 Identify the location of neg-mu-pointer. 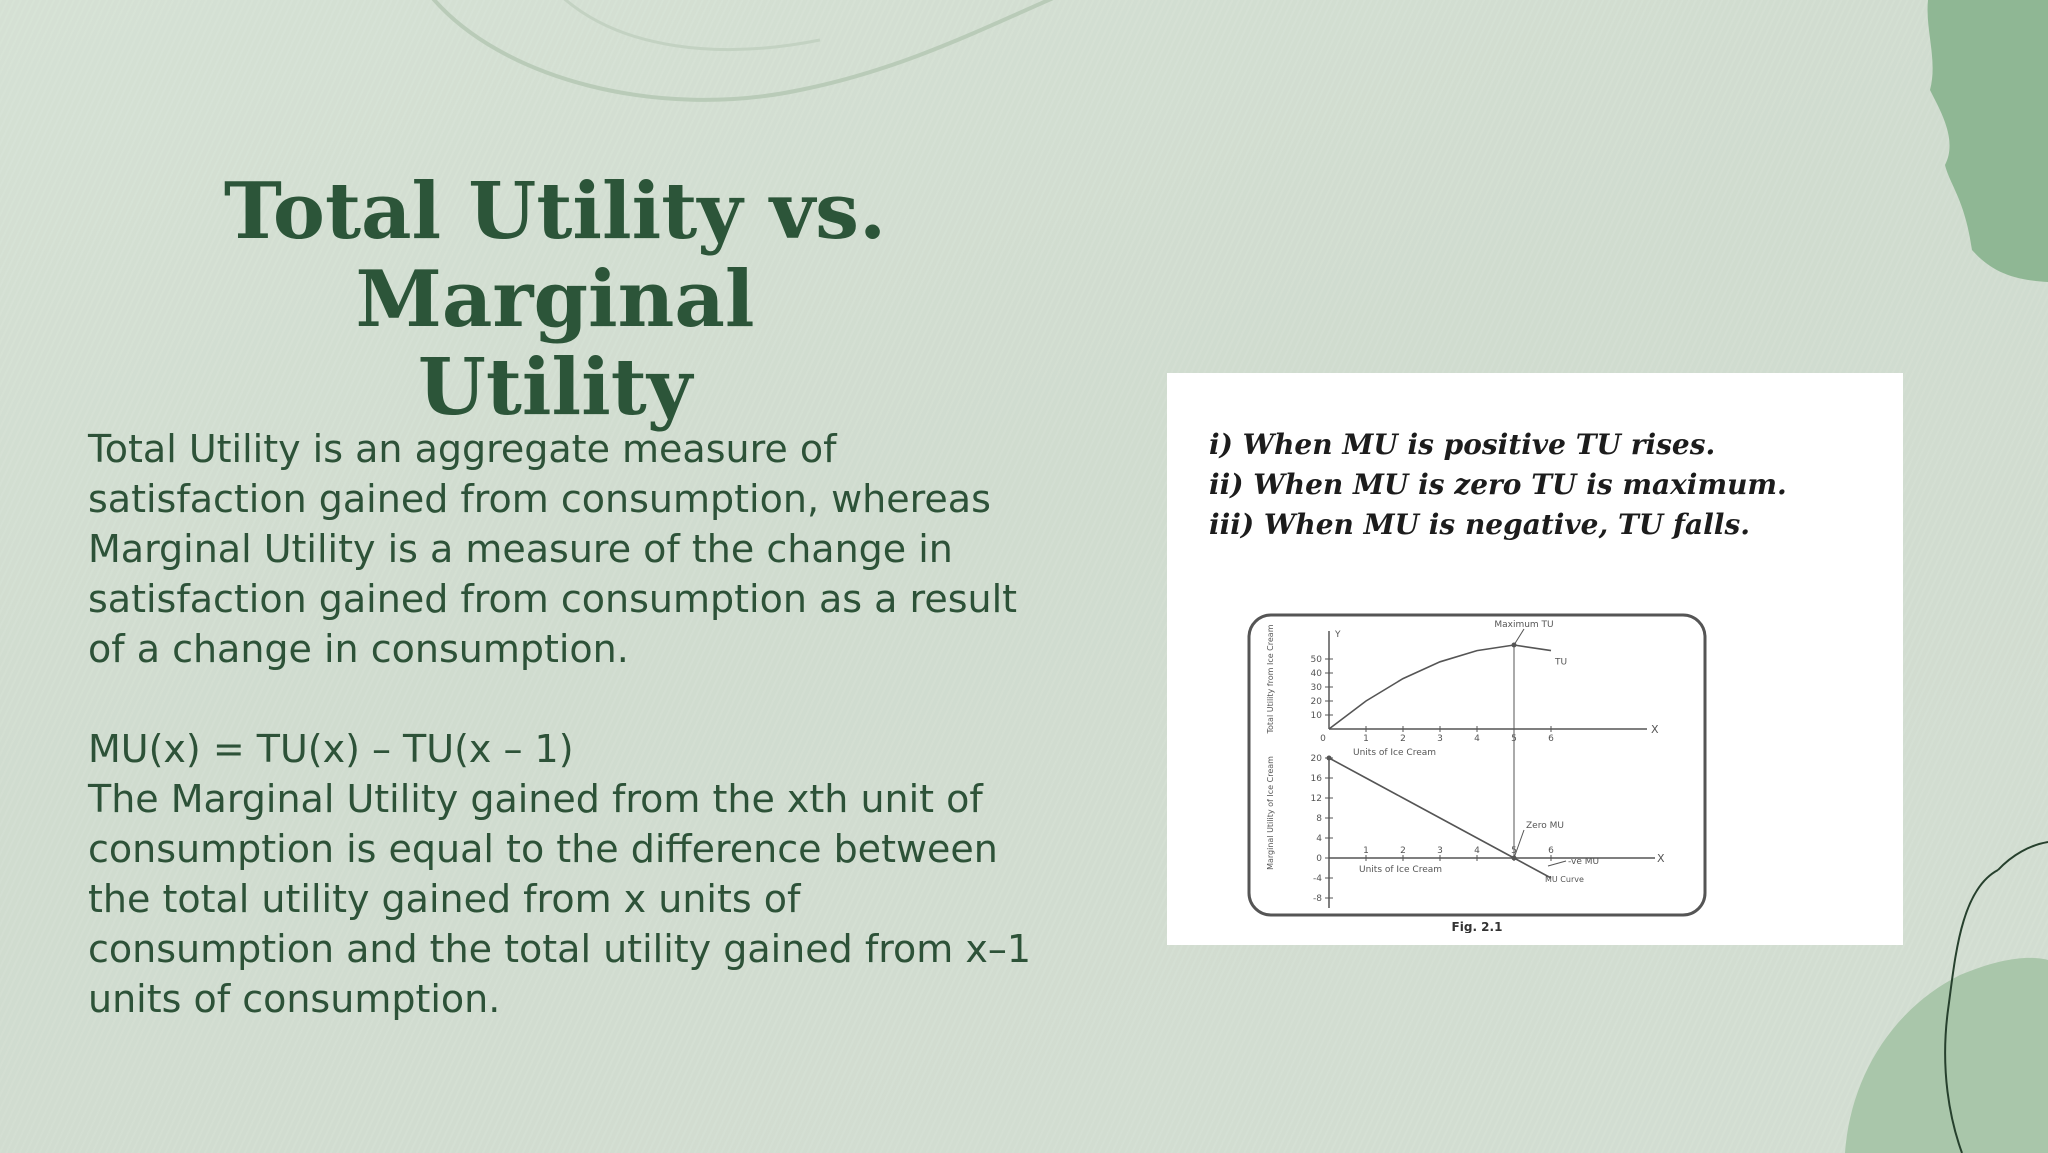
(1557, 863).